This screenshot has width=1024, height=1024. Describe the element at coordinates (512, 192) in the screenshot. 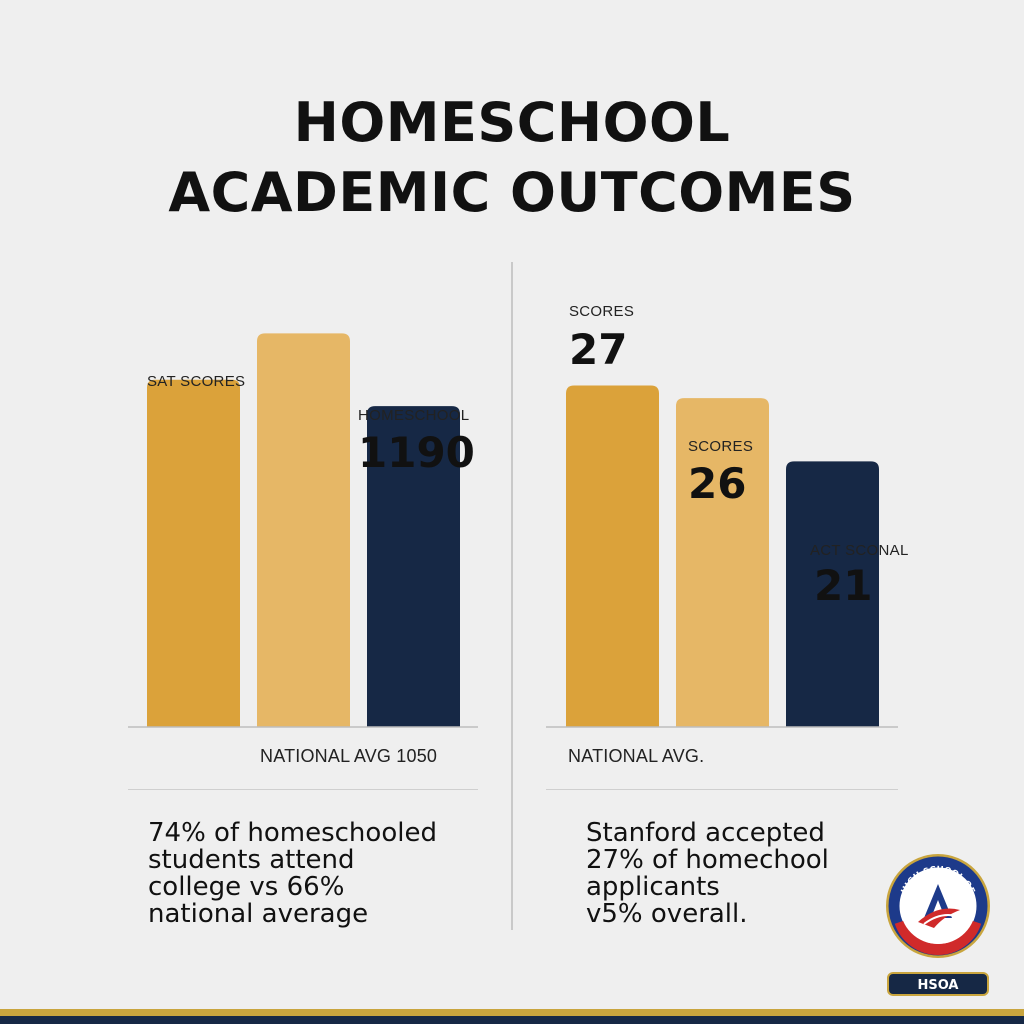

I see `page-title-line-2: ACADEMIC OUTCOMES` at that location.